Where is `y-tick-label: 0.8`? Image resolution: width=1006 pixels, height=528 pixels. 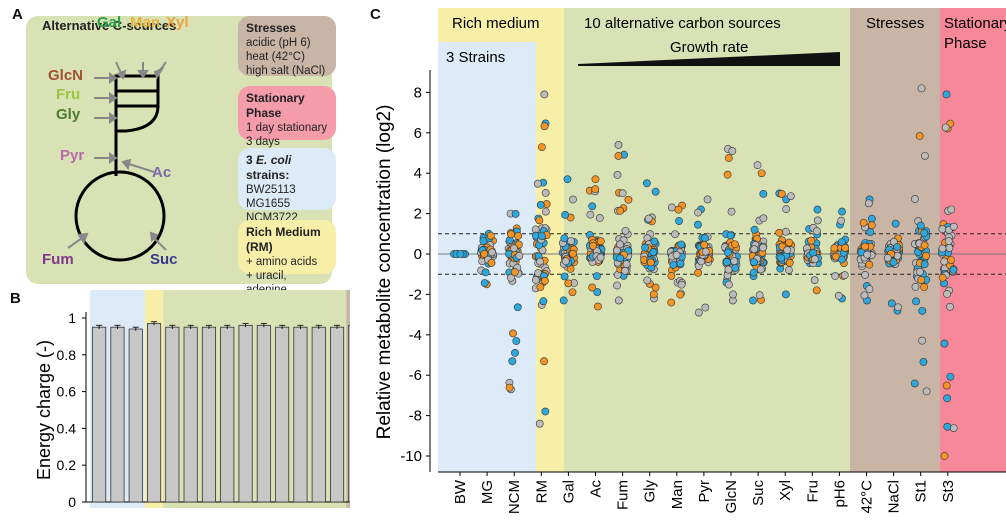 y-tick-label: 0.8 is located at coordinates (67, 355).